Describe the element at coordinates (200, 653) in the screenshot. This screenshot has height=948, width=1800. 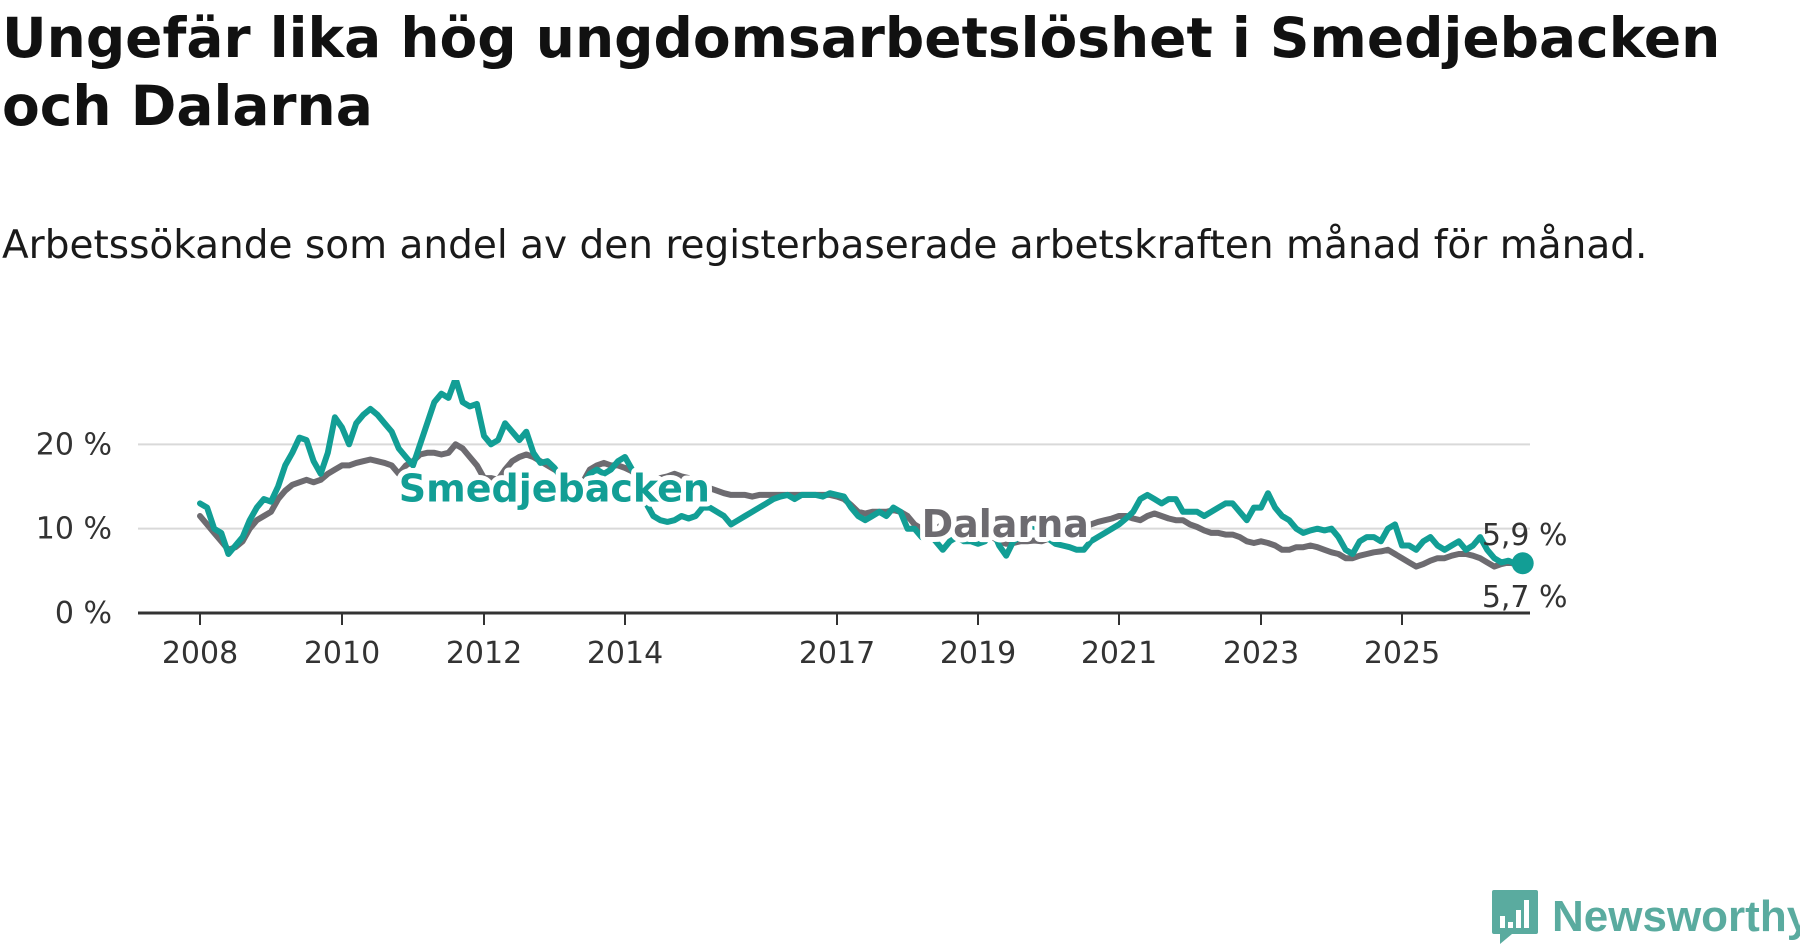
I see `x-tick-label: 2008` at that location.